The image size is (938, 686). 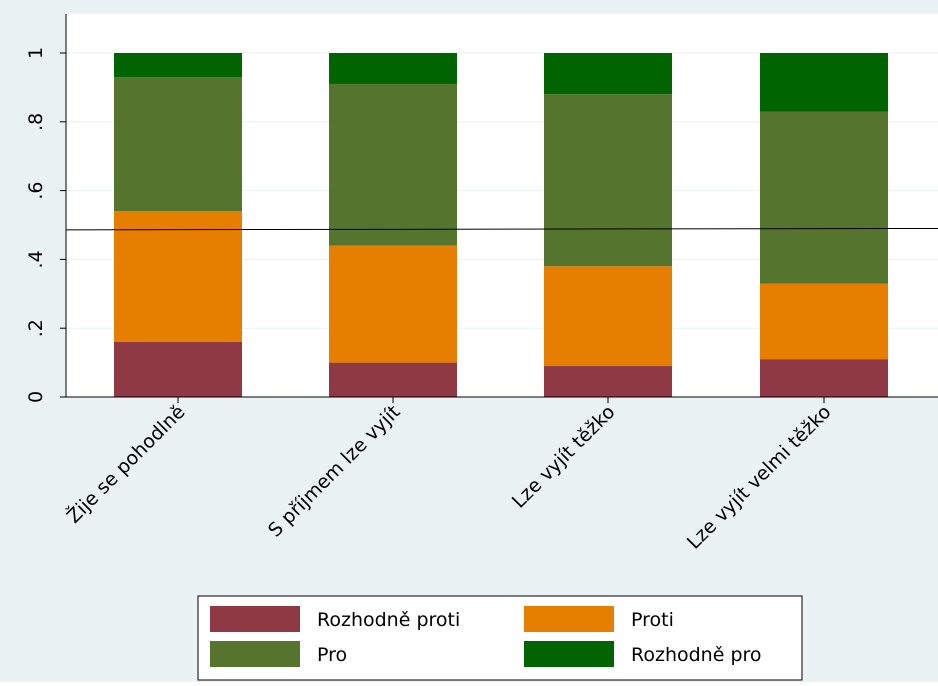 I want to click on y-tick-label: .8, so click(x=36, y=122).